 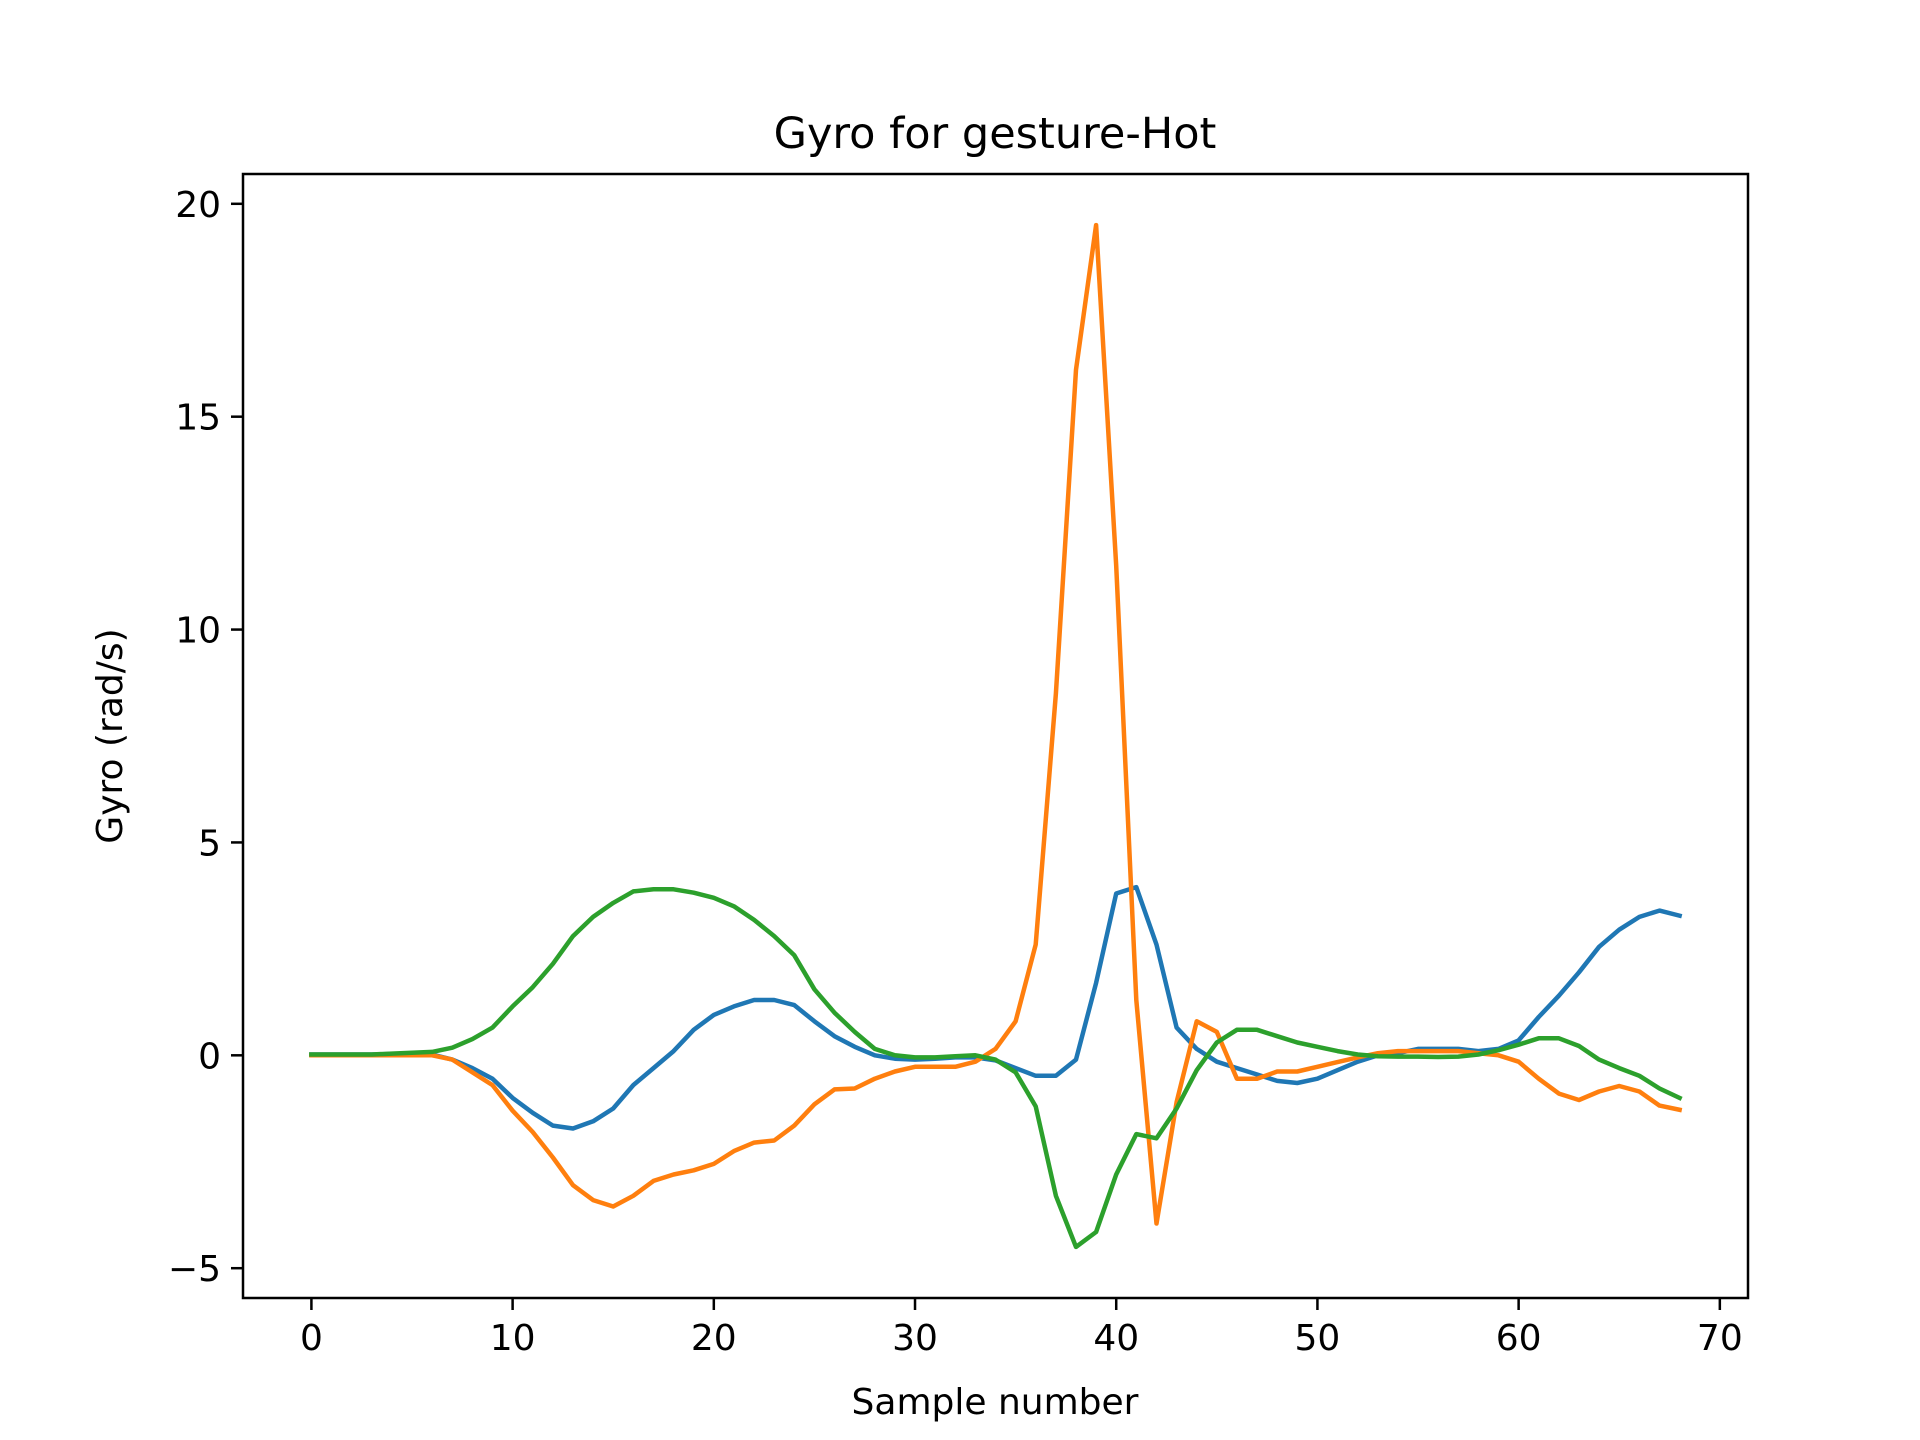 I want to click on chart-title: Gyro for gesture-Hot, so click(x=995, y=134).